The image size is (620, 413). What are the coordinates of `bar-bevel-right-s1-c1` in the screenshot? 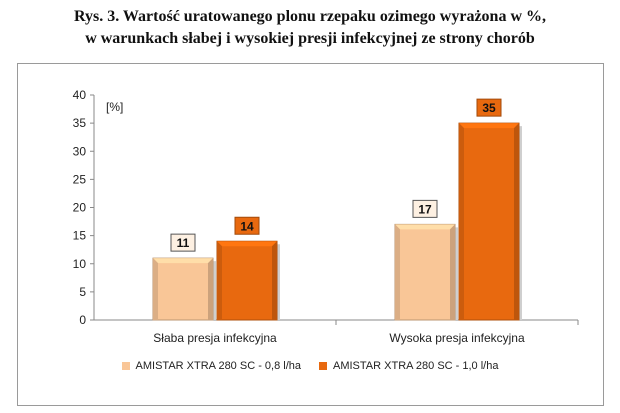 It's located at (210, 289).